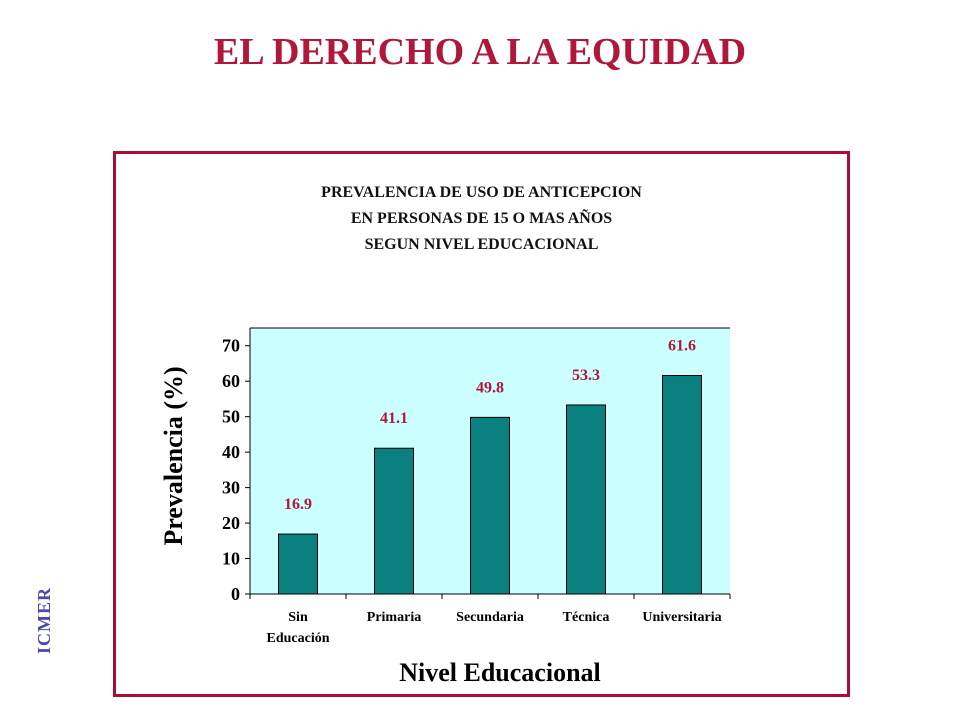  Describe the element at coordinates (586, 617) in the screenshot. I see `x-tick-label: Técnica` at that location.